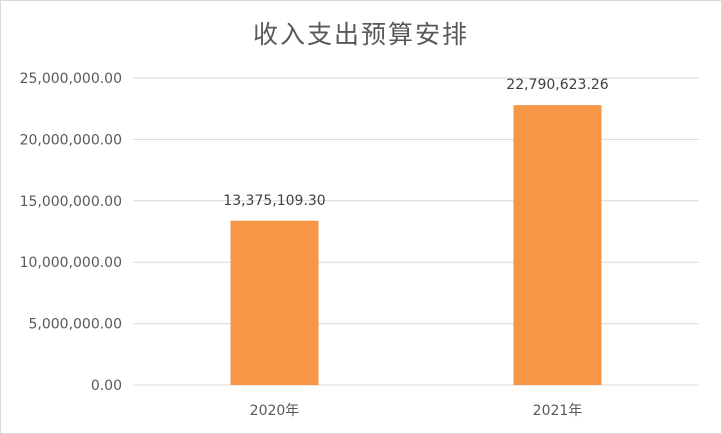 The image size is (722, 434). Describe the element at coordinates (71, 202) in the screenshot. I see `y-tick-label: 15,000,000.00` at that location.